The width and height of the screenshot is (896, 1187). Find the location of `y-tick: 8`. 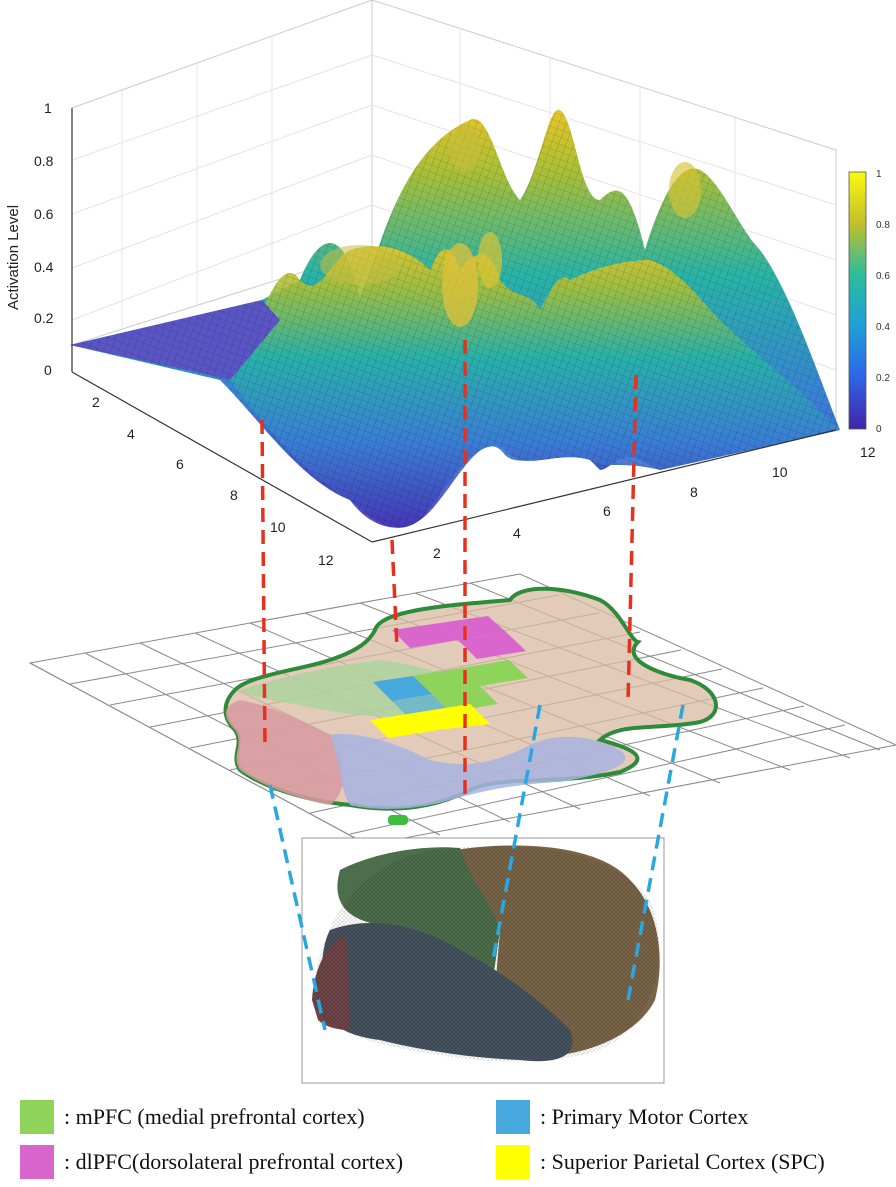

y-tick: 8 is located at coordinates (234, 495).